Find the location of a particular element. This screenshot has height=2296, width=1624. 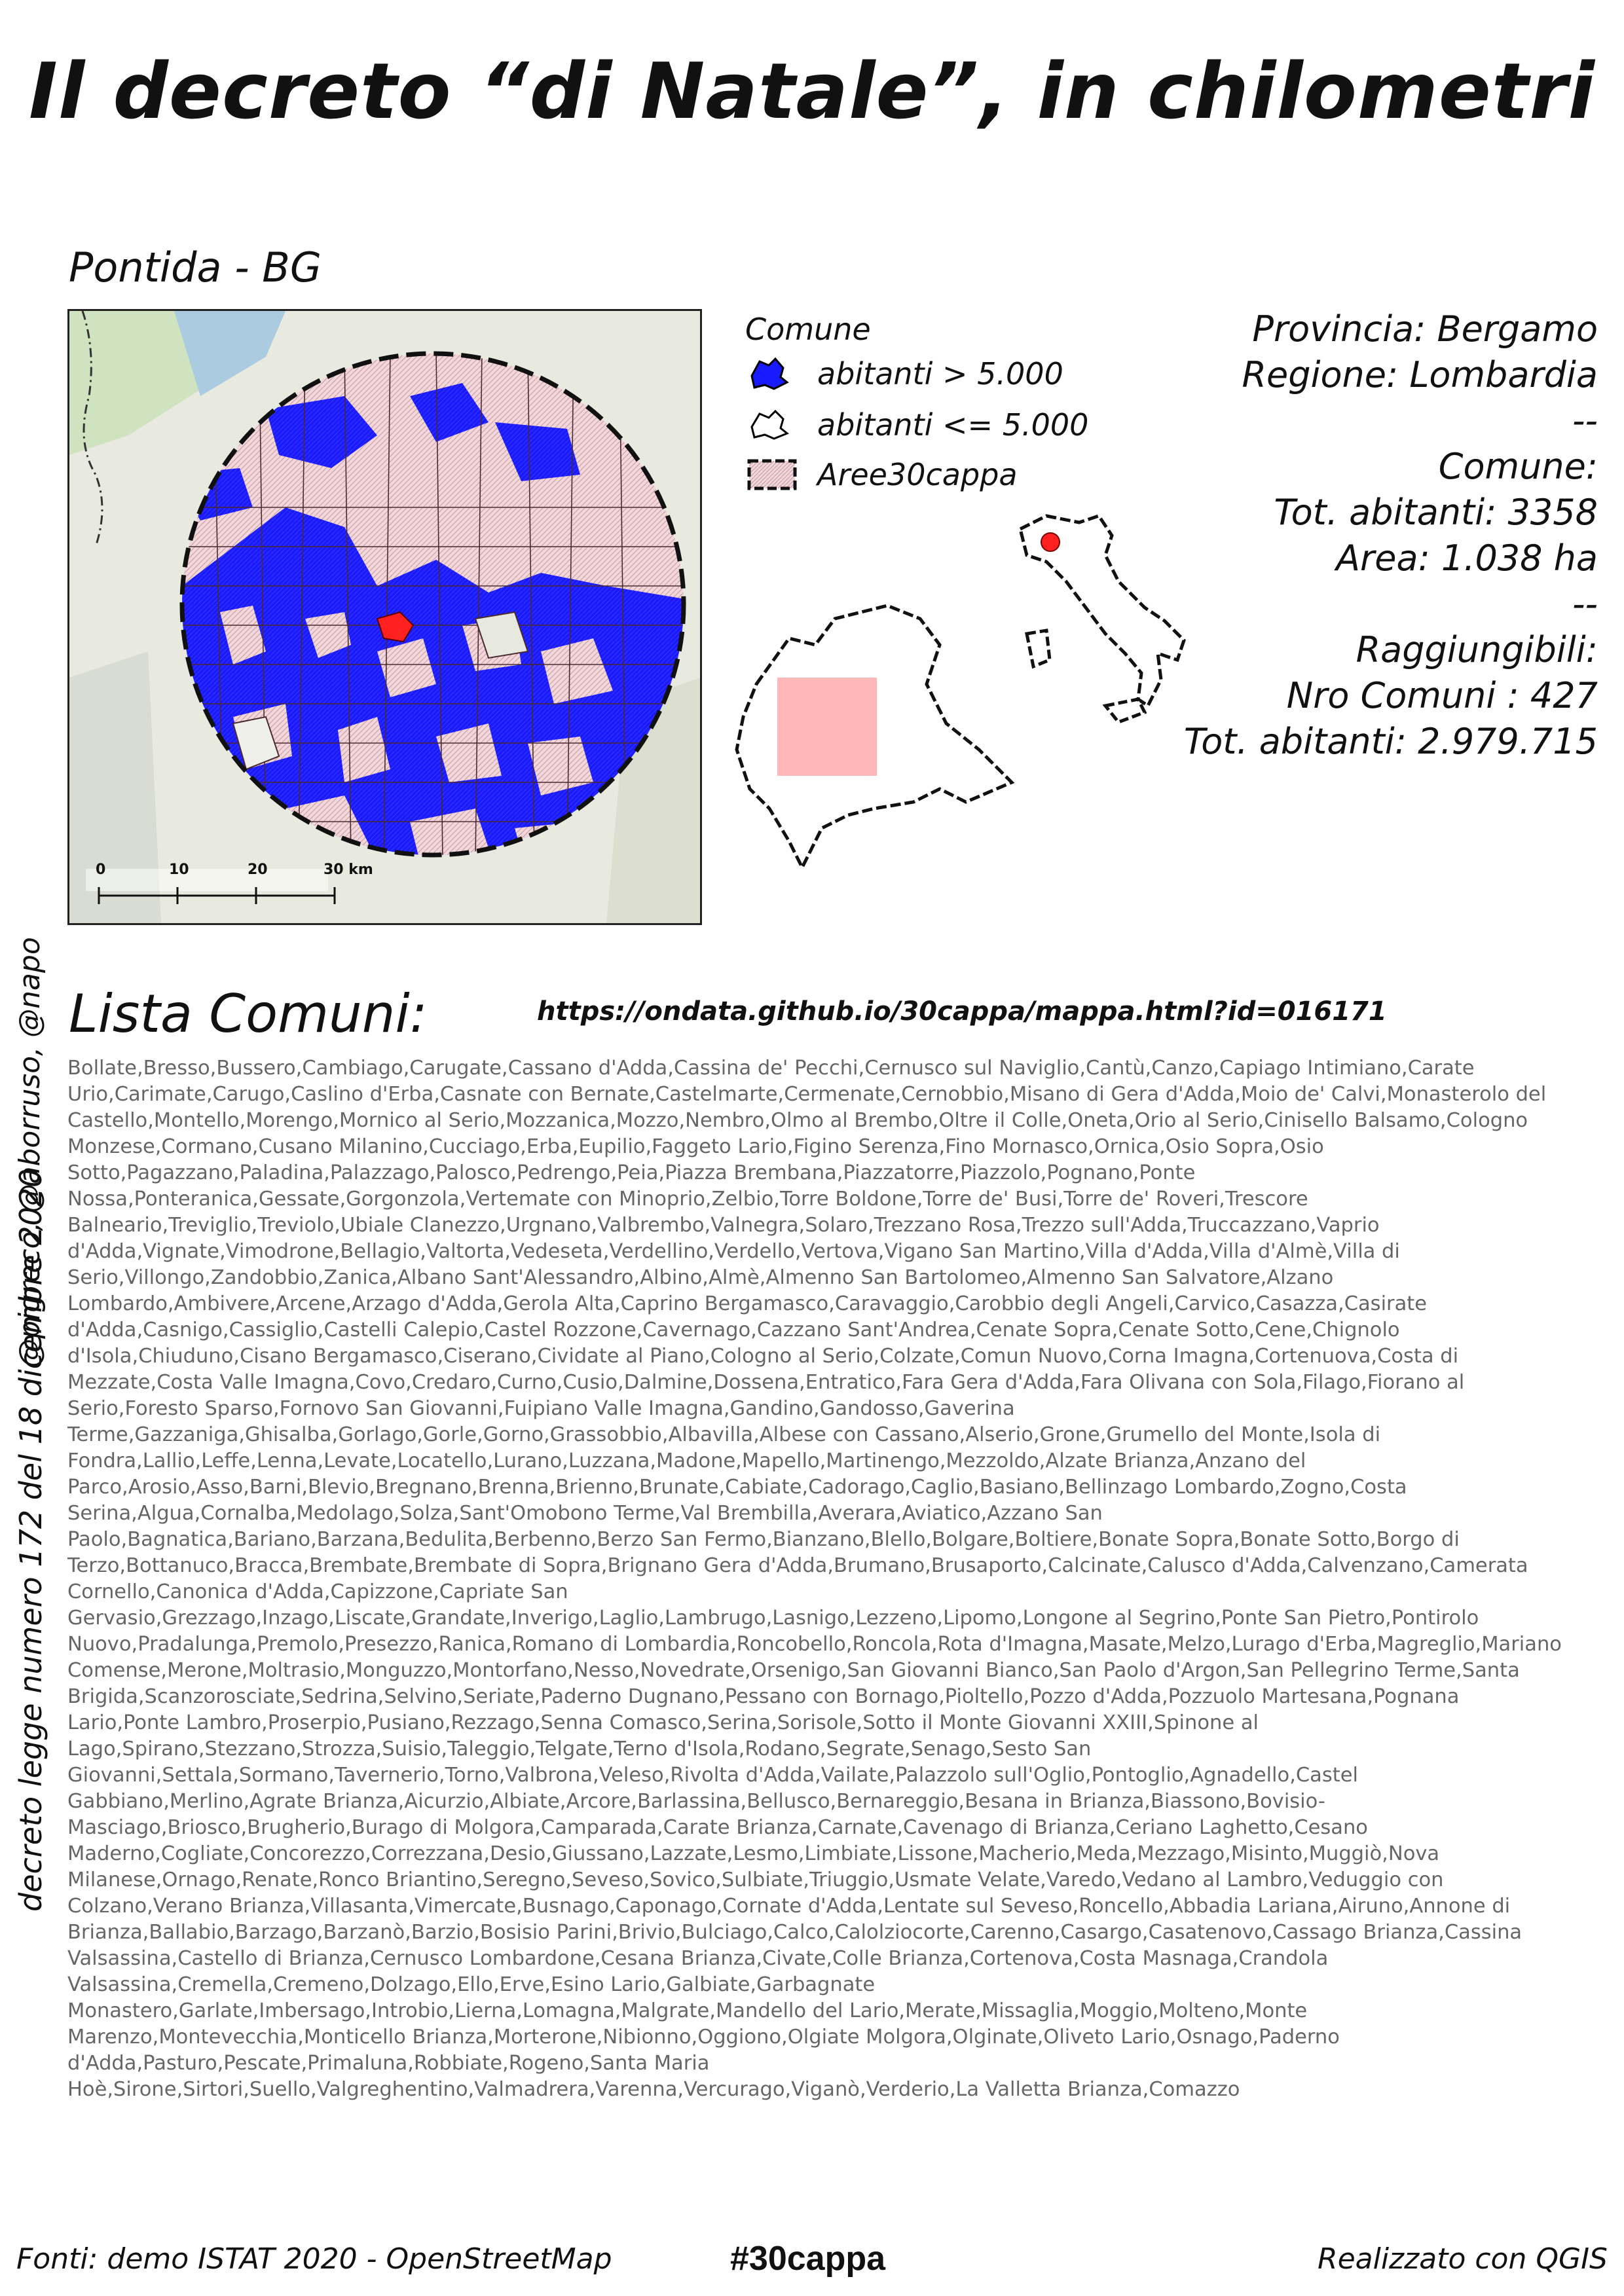

info-tot-abitanti: Tot. abitanti: 3358 is located at coordinates (1436, 512).